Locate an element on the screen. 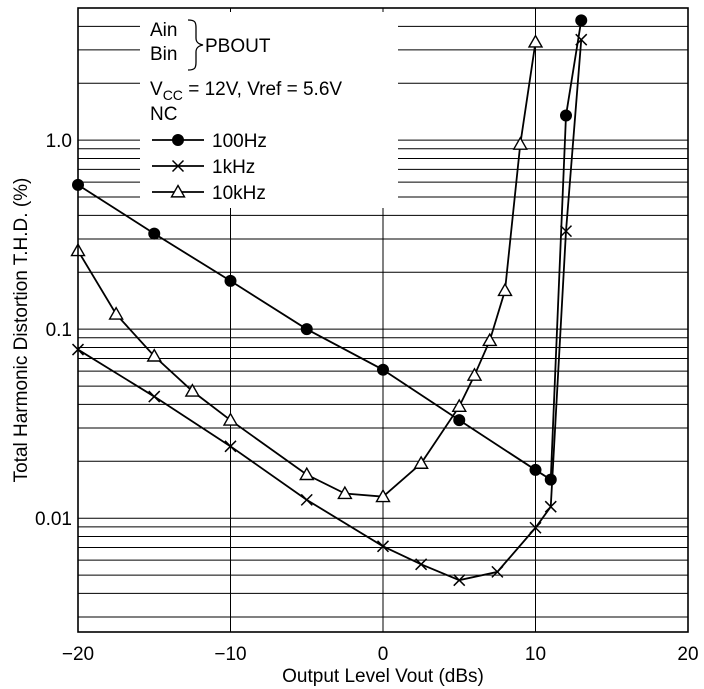 The image size is (704, 689). condition-supply: VCC = 12V, Vref = 5.6V is located at coordinates (246, 91).